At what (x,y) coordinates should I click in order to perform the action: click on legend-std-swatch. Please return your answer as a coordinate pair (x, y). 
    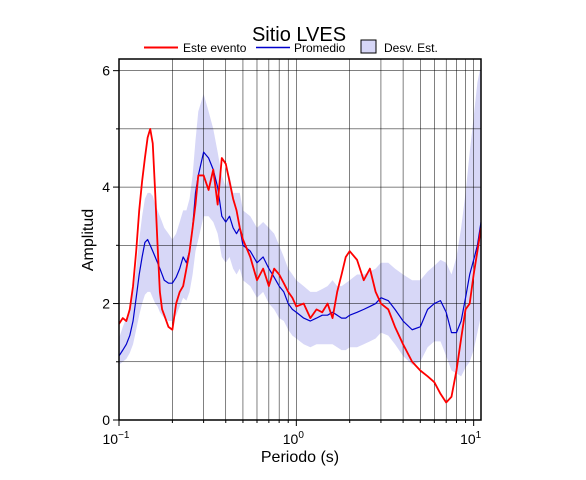
    Looking at the image, I should click on (368, 46).